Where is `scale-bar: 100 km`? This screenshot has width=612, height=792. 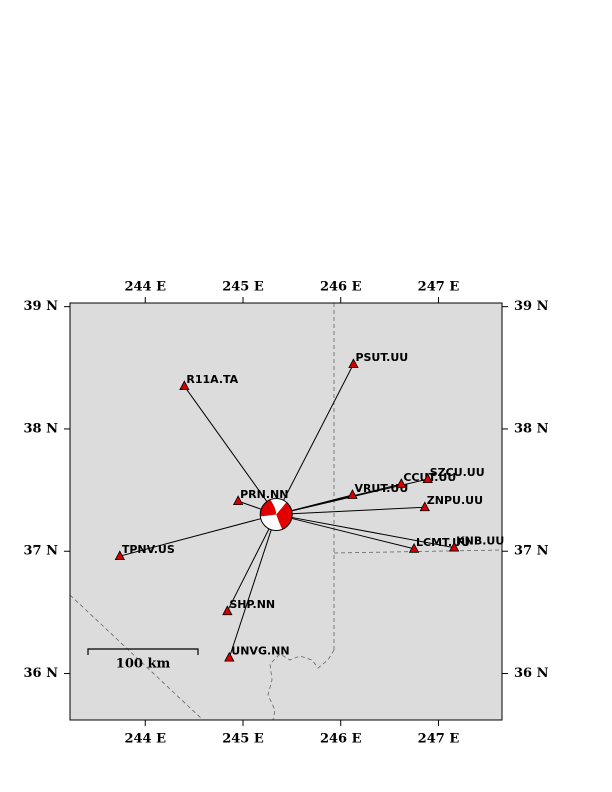
scale-bar: 100 km is located at coordinates (143, 660).